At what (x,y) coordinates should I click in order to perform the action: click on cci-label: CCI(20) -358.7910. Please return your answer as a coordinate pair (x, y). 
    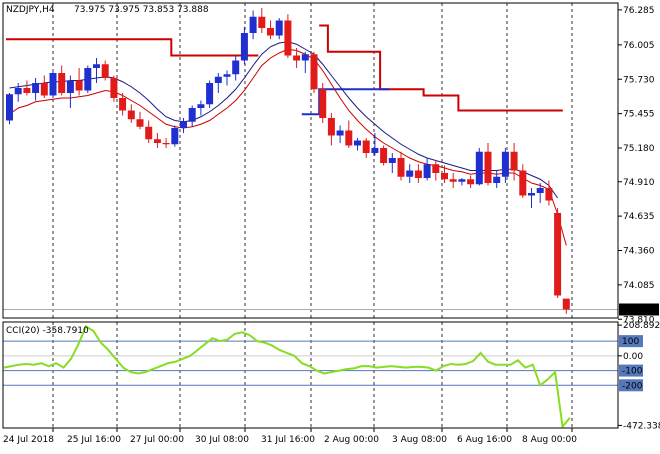
    Looking at the image, I should click on (47, 331).